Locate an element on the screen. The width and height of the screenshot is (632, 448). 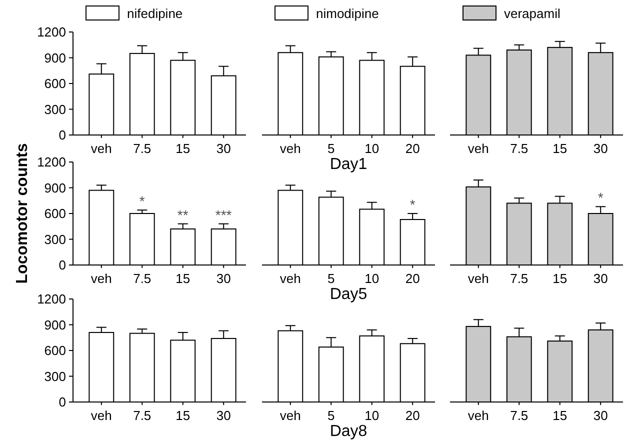
annotation: ** is located at coordinates (183, 214).